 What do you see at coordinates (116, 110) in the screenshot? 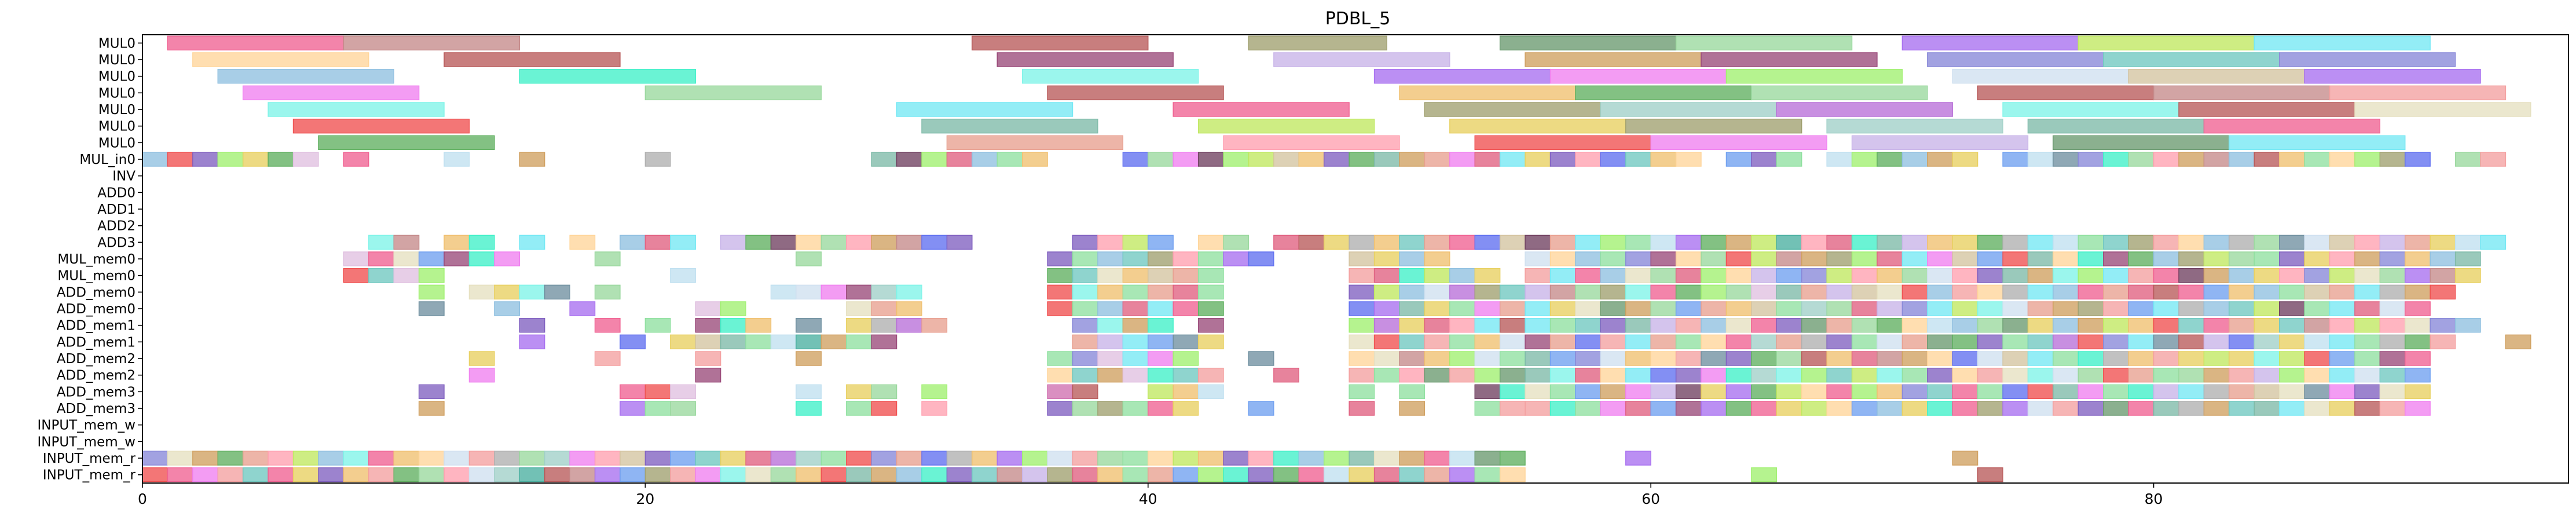
I see `y-tick-label: MUL0` at bounding box center [116, 110].